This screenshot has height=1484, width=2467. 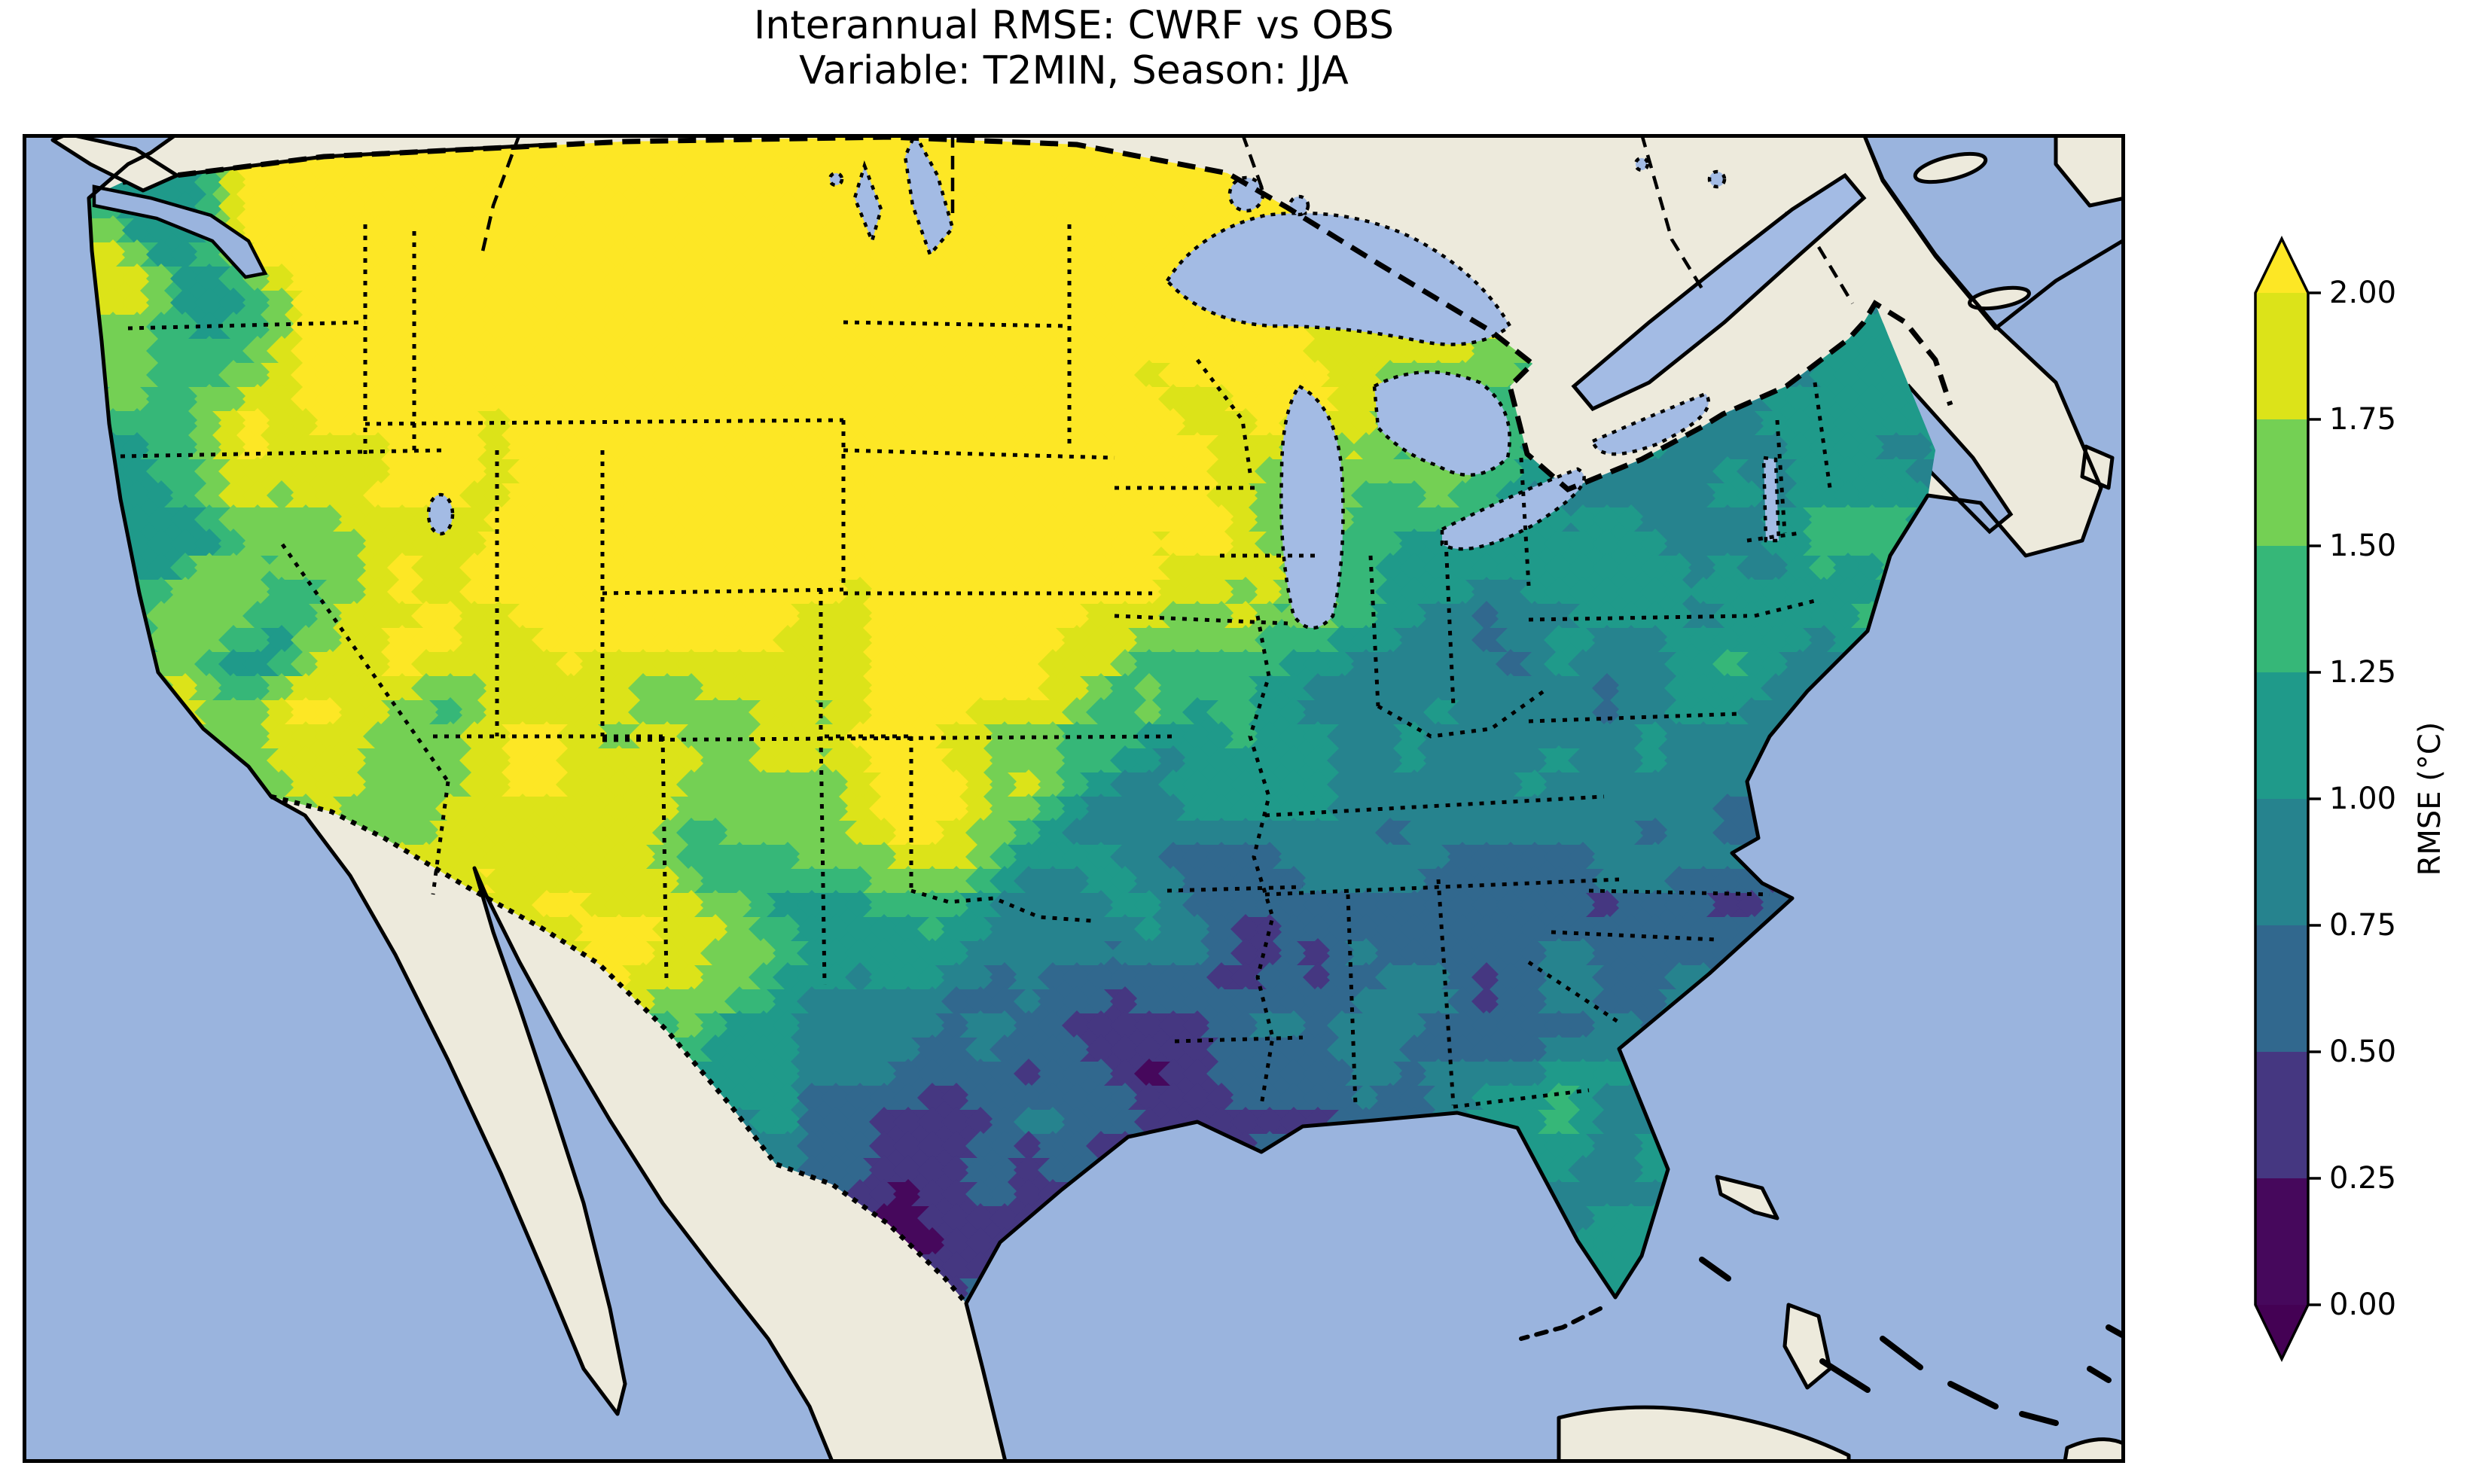 I want to click on chart-title-line2: Variable: T2MIN, Season: JJA, so click(x=1074, y=70).